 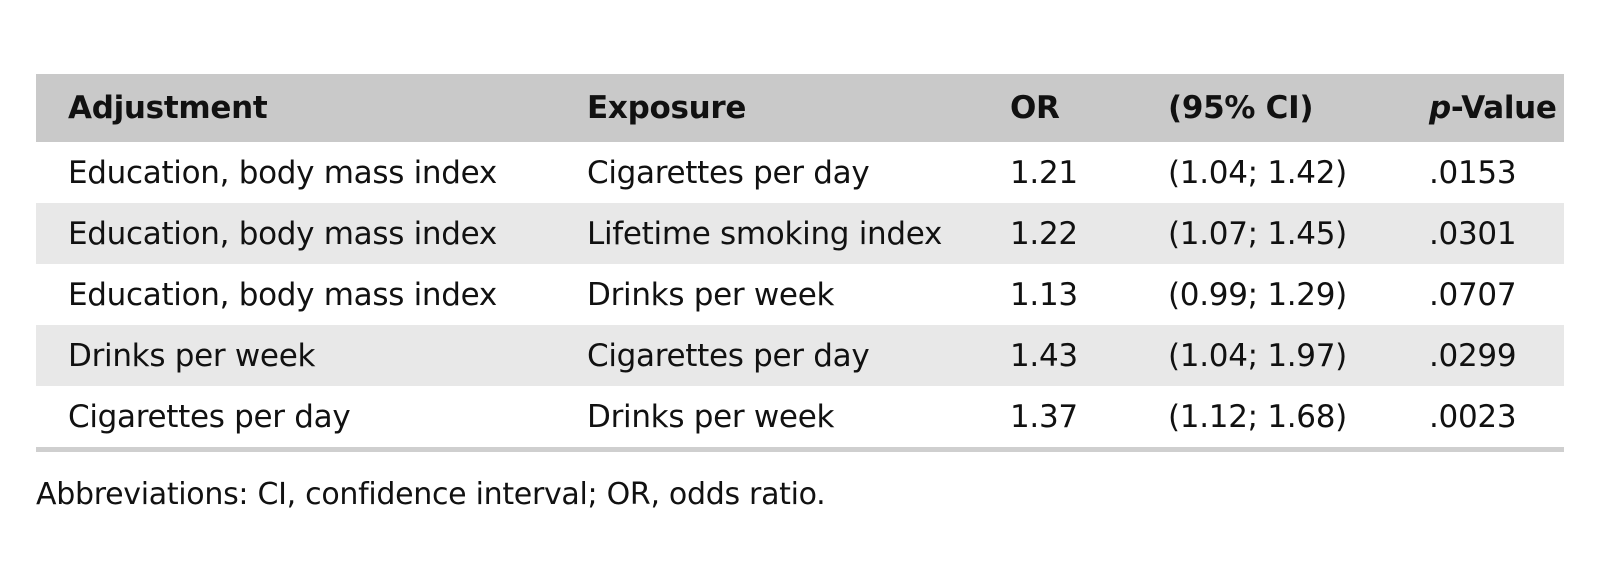 What do you see at coordinates (1044, 355) in the screenshot?
I see `cell-or: 1.43` at bounding box center [1044, 355].